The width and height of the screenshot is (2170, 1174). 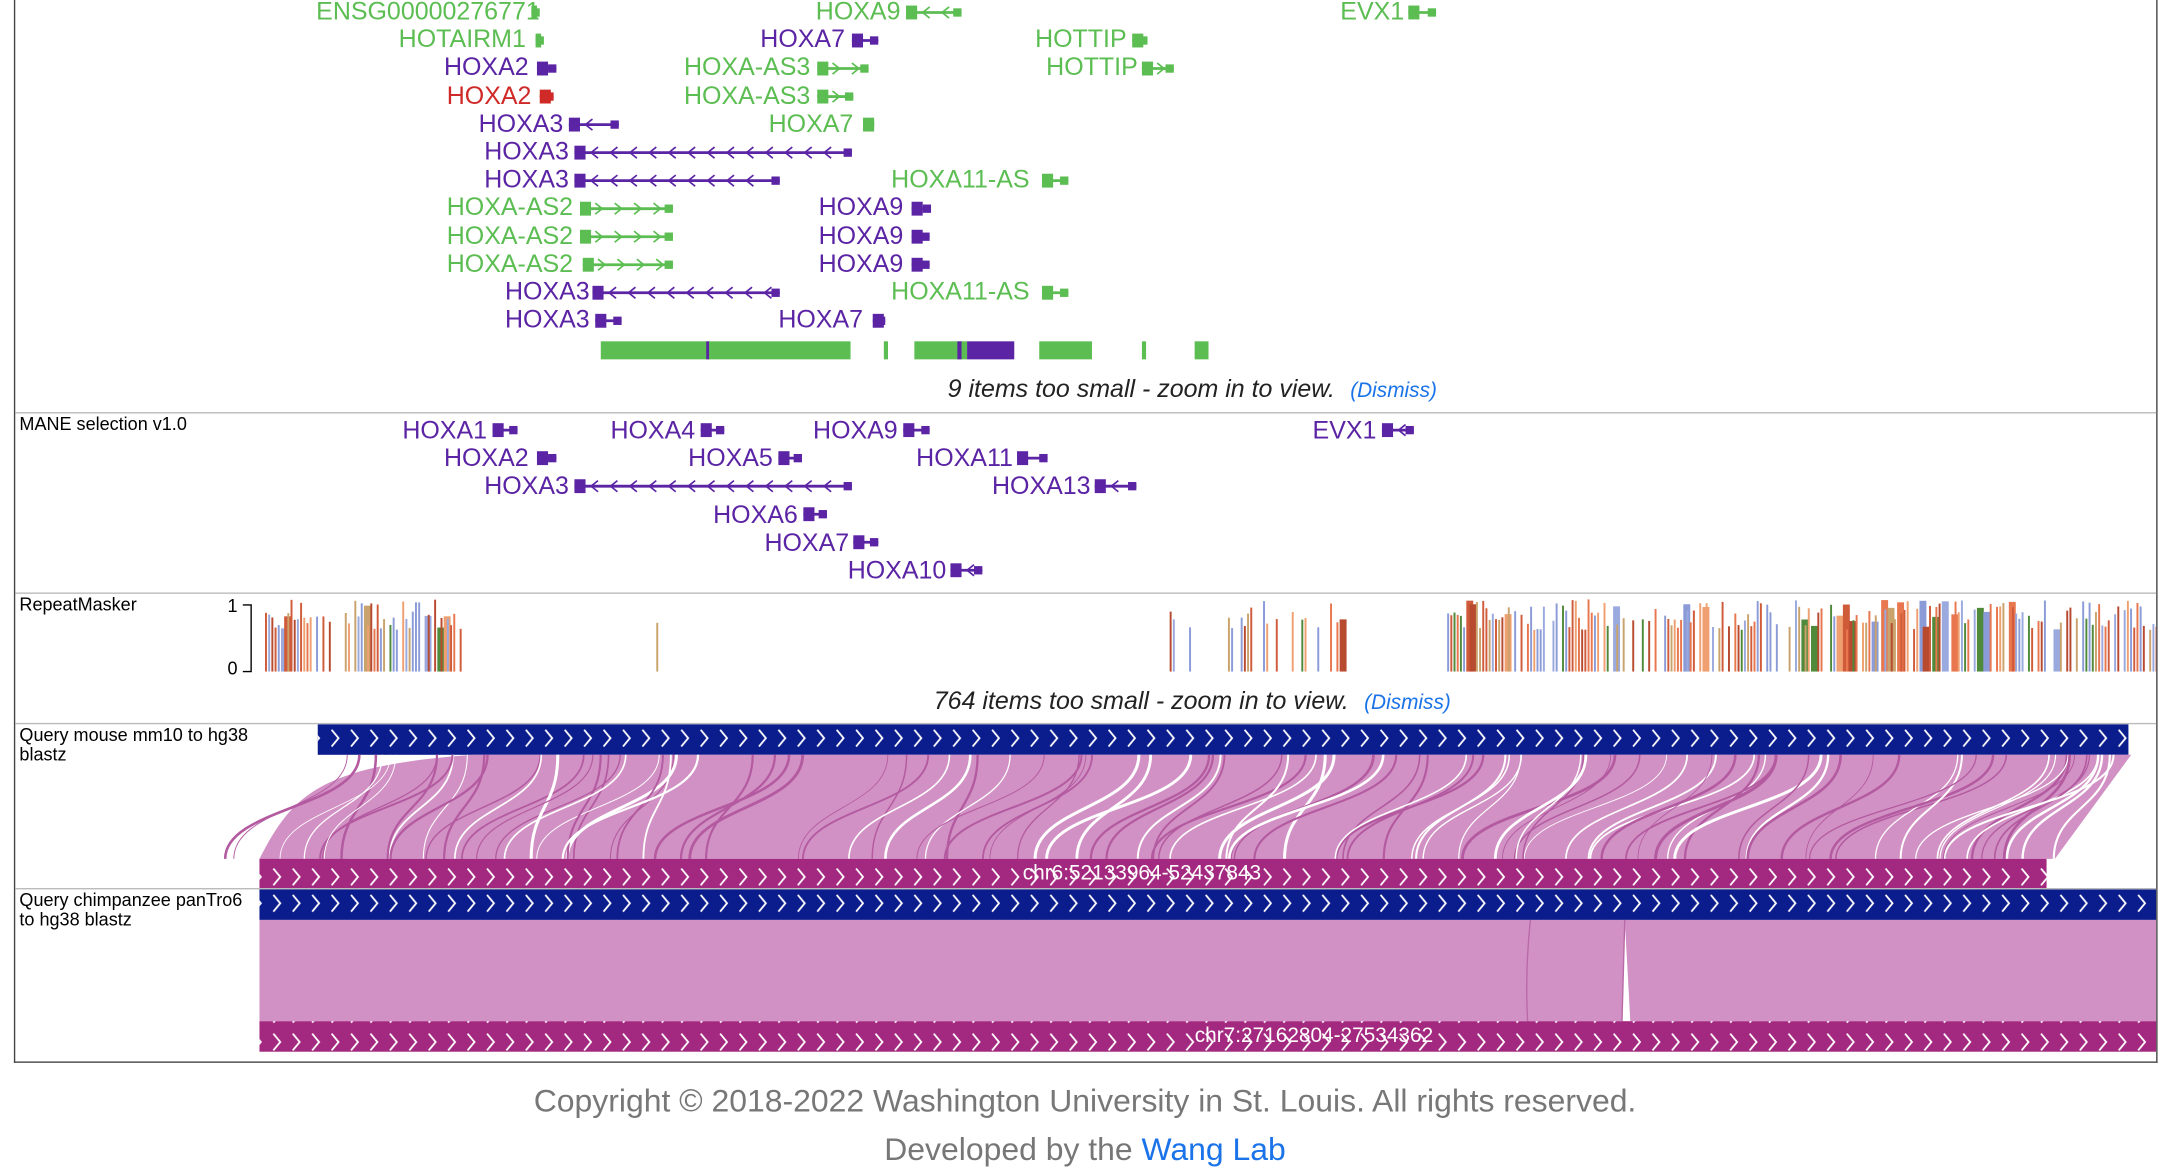 I want to click on alignment-edge, so click(x=1623, y=970).